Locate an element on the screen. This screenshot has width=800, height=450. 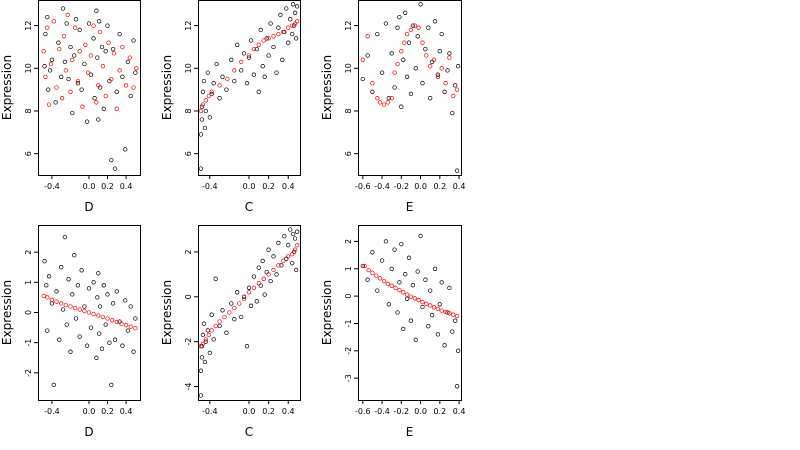
y-tick-label: 12 is located at coordinates (28, 26).